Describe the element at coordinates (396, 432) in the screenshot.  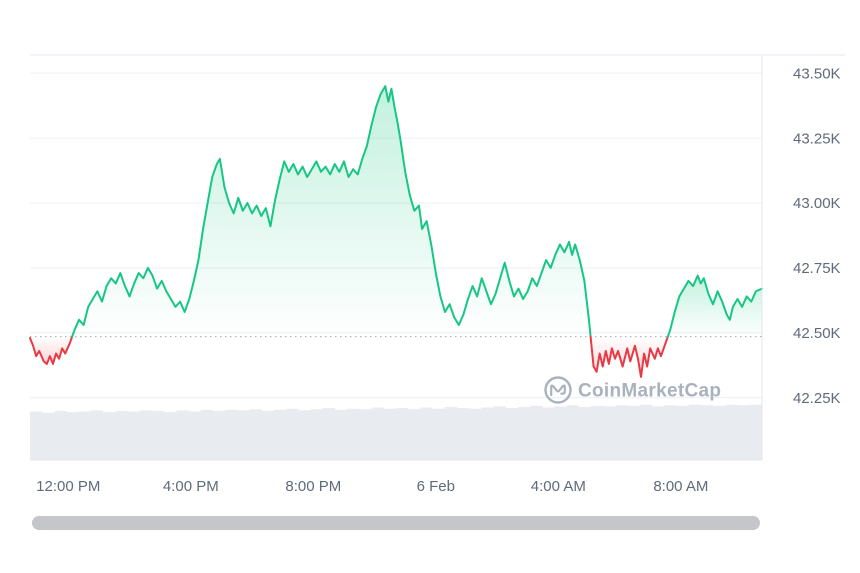
I see `volume-area` at that location.